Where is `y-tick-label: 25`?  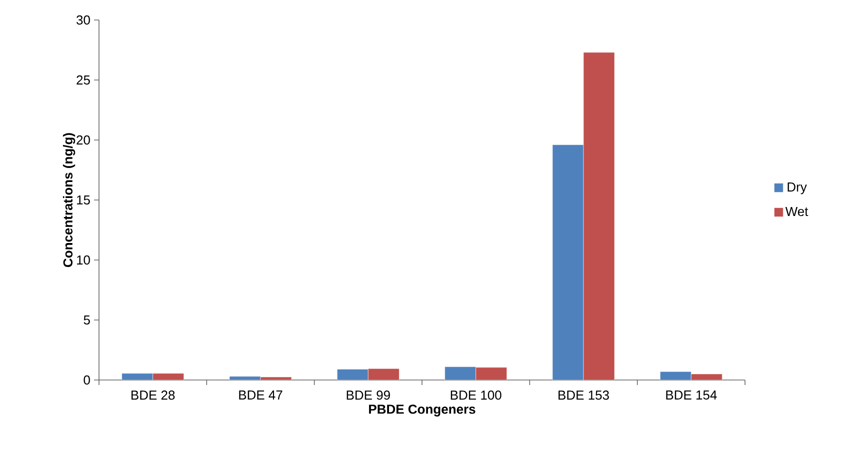
y-tick-label: 25 is located at coordinates (83, 80).